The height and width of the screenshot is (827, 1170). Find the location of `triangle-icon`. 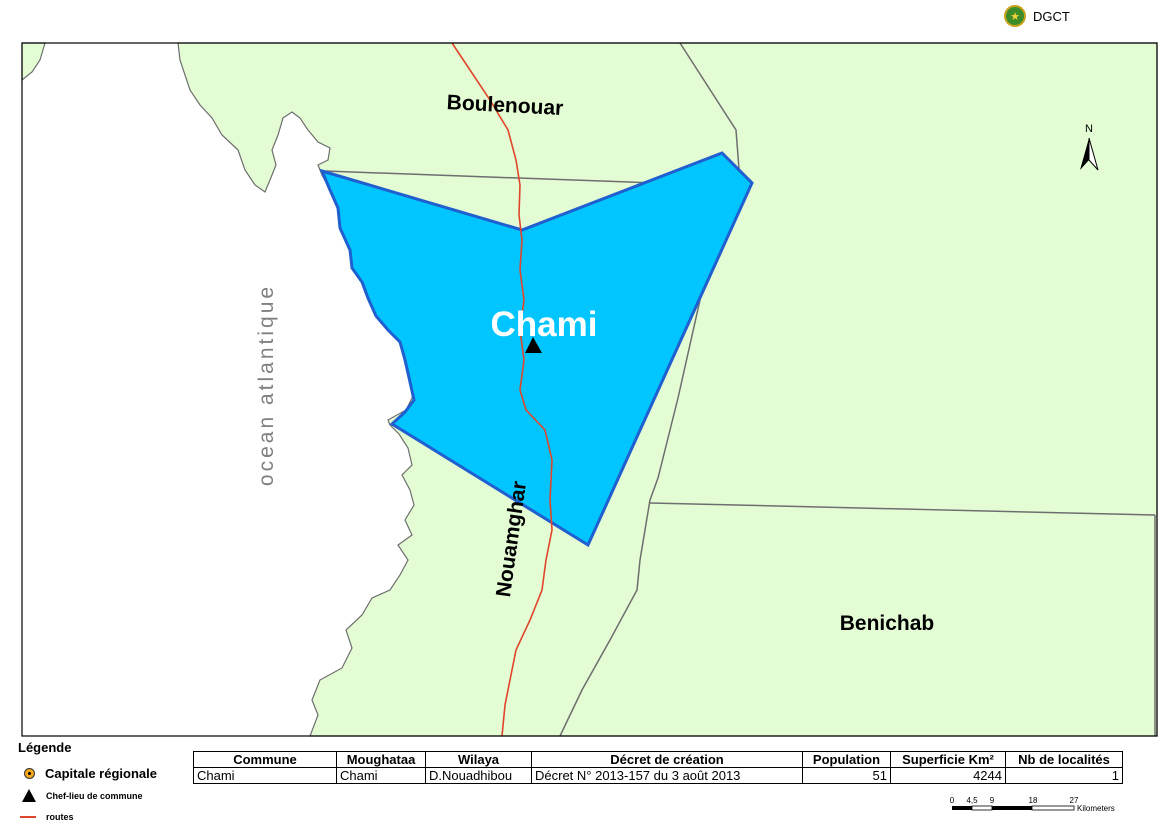

triangle-icon is located at coordinates (29, 795).